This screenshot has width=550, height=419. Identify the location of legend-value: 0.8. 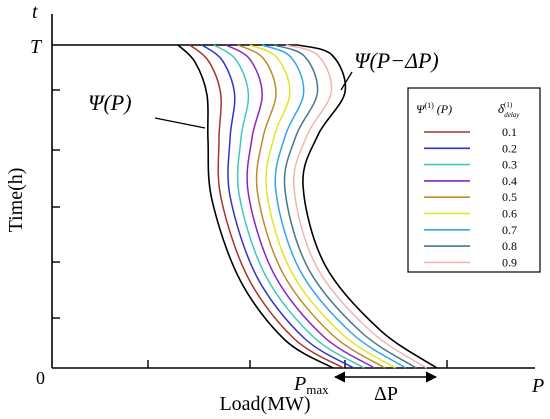
(509, 246).